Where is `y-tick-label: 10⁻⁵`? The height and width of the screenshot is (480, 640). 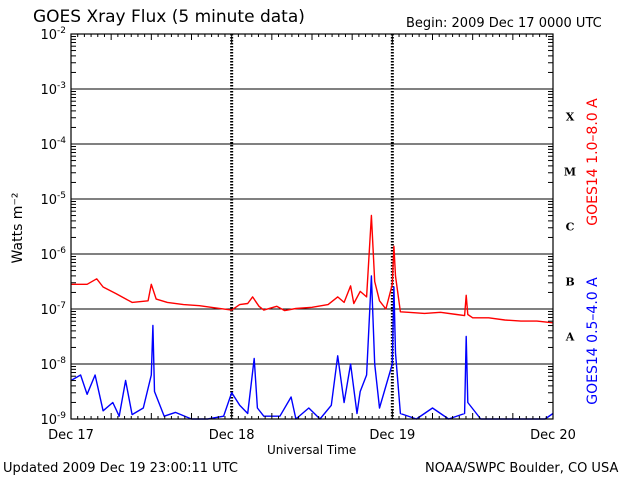 y-tick-label: 10⁻⁵ is located at coordinates (53, 199).